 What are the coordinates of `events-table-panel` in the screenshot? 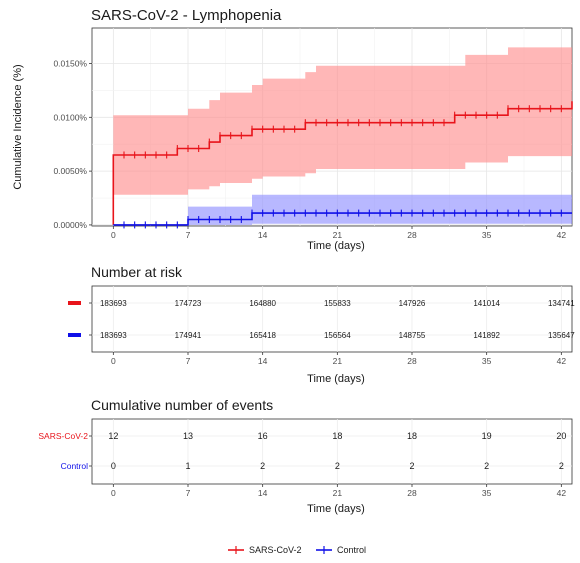 It's located at (332, 451).